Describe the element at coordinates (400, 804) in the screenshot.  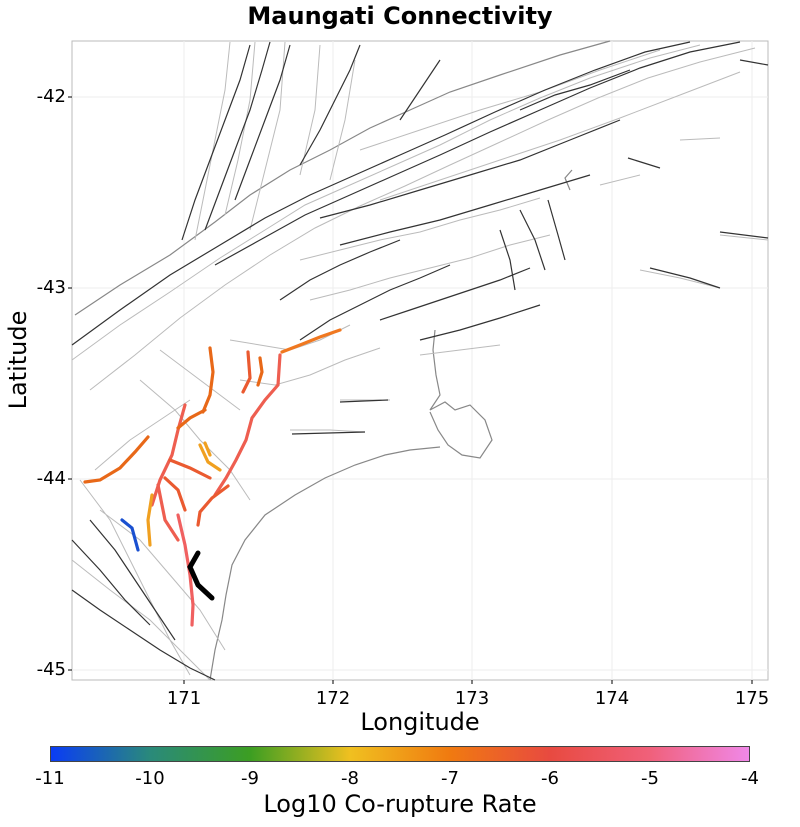
I see `colorbar-title: Log10 Co-rupture Rate` at that location.